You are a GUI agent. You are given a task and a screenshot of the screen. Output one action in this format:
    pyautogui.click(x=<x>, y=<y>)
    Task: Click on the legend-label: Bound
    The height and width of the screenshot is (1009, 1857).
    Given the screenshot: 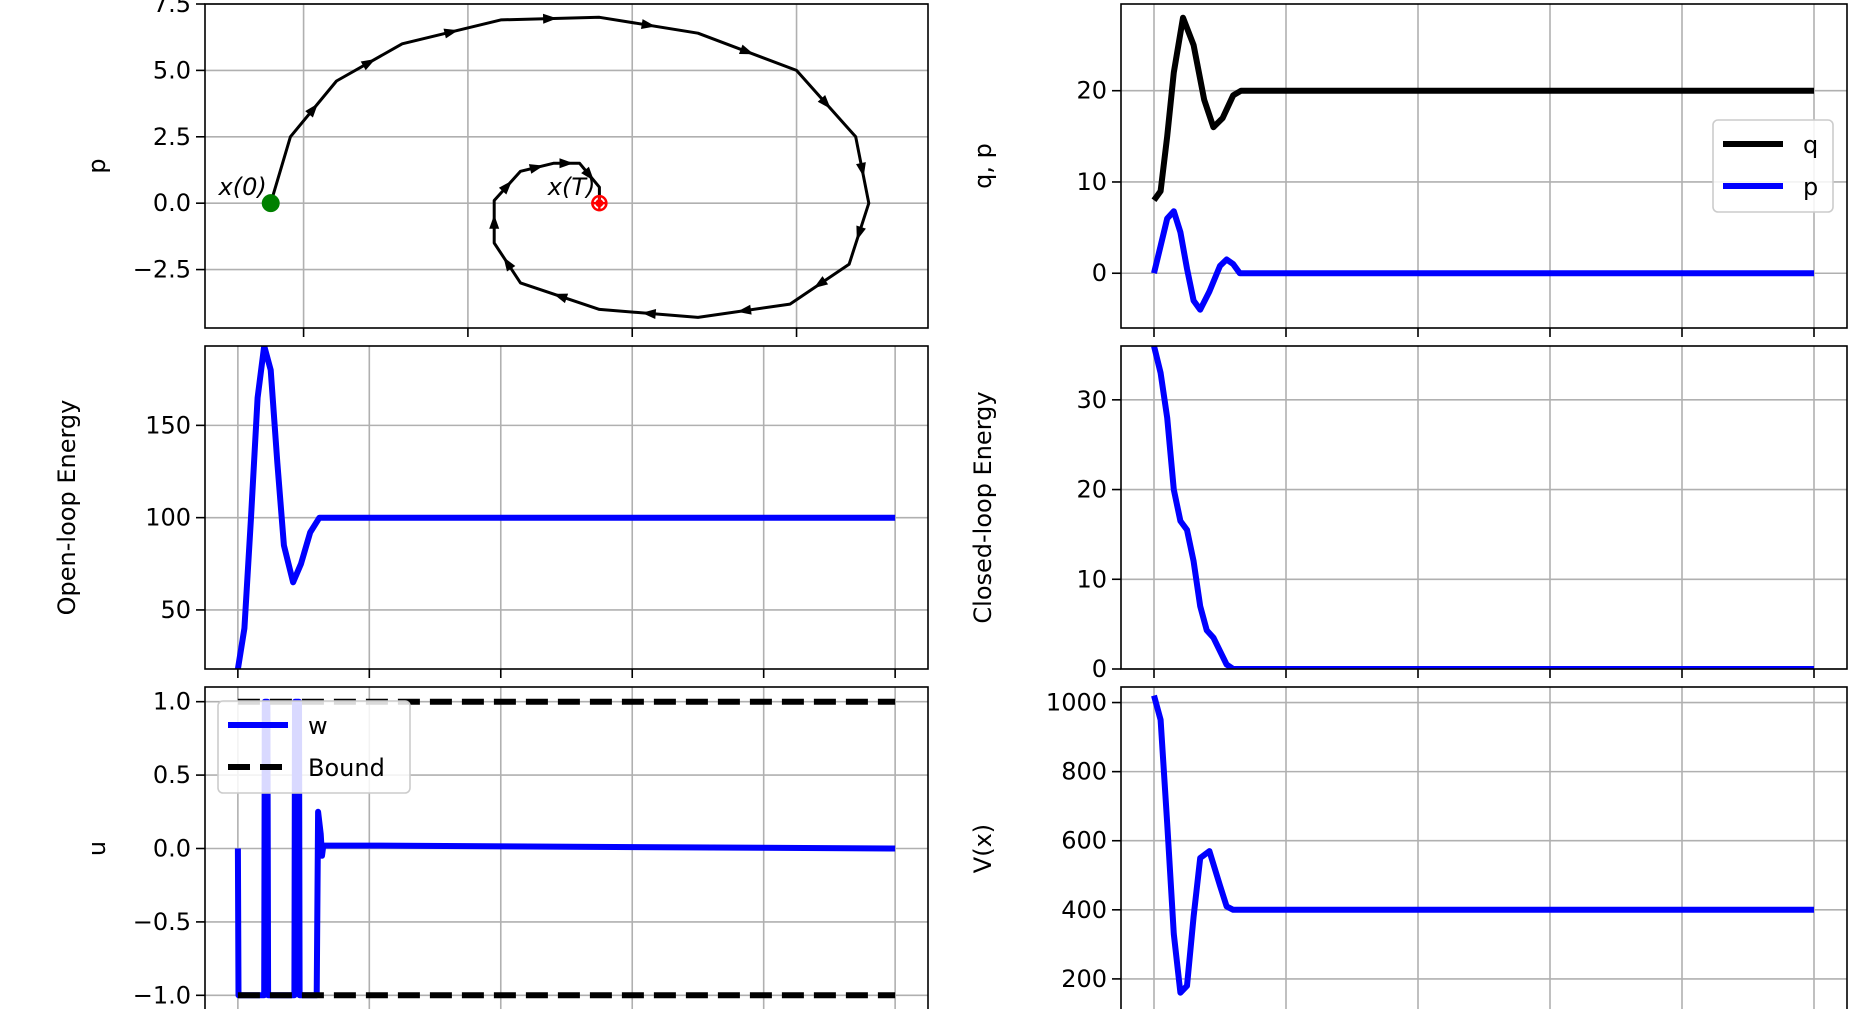 What is the action you would take?
    pyautogui.click(x=346, y=768)
    